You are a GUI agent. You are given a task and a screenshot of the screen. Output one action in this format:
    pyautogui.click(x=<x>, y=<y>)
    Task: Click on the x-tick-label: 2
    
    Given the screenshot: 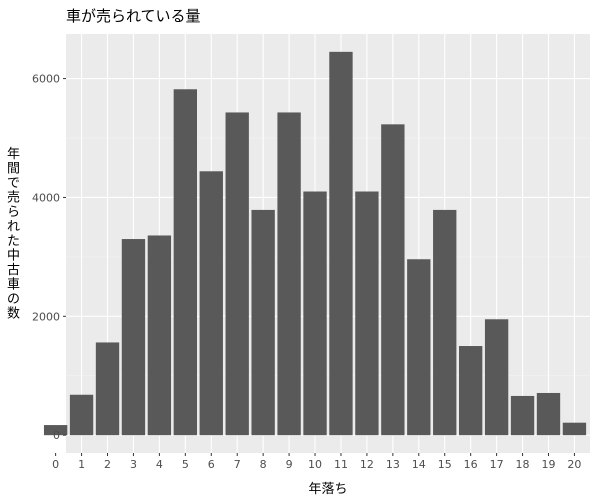 What is the action you would take?
    pyautogui.click(x=107, y=464)
    